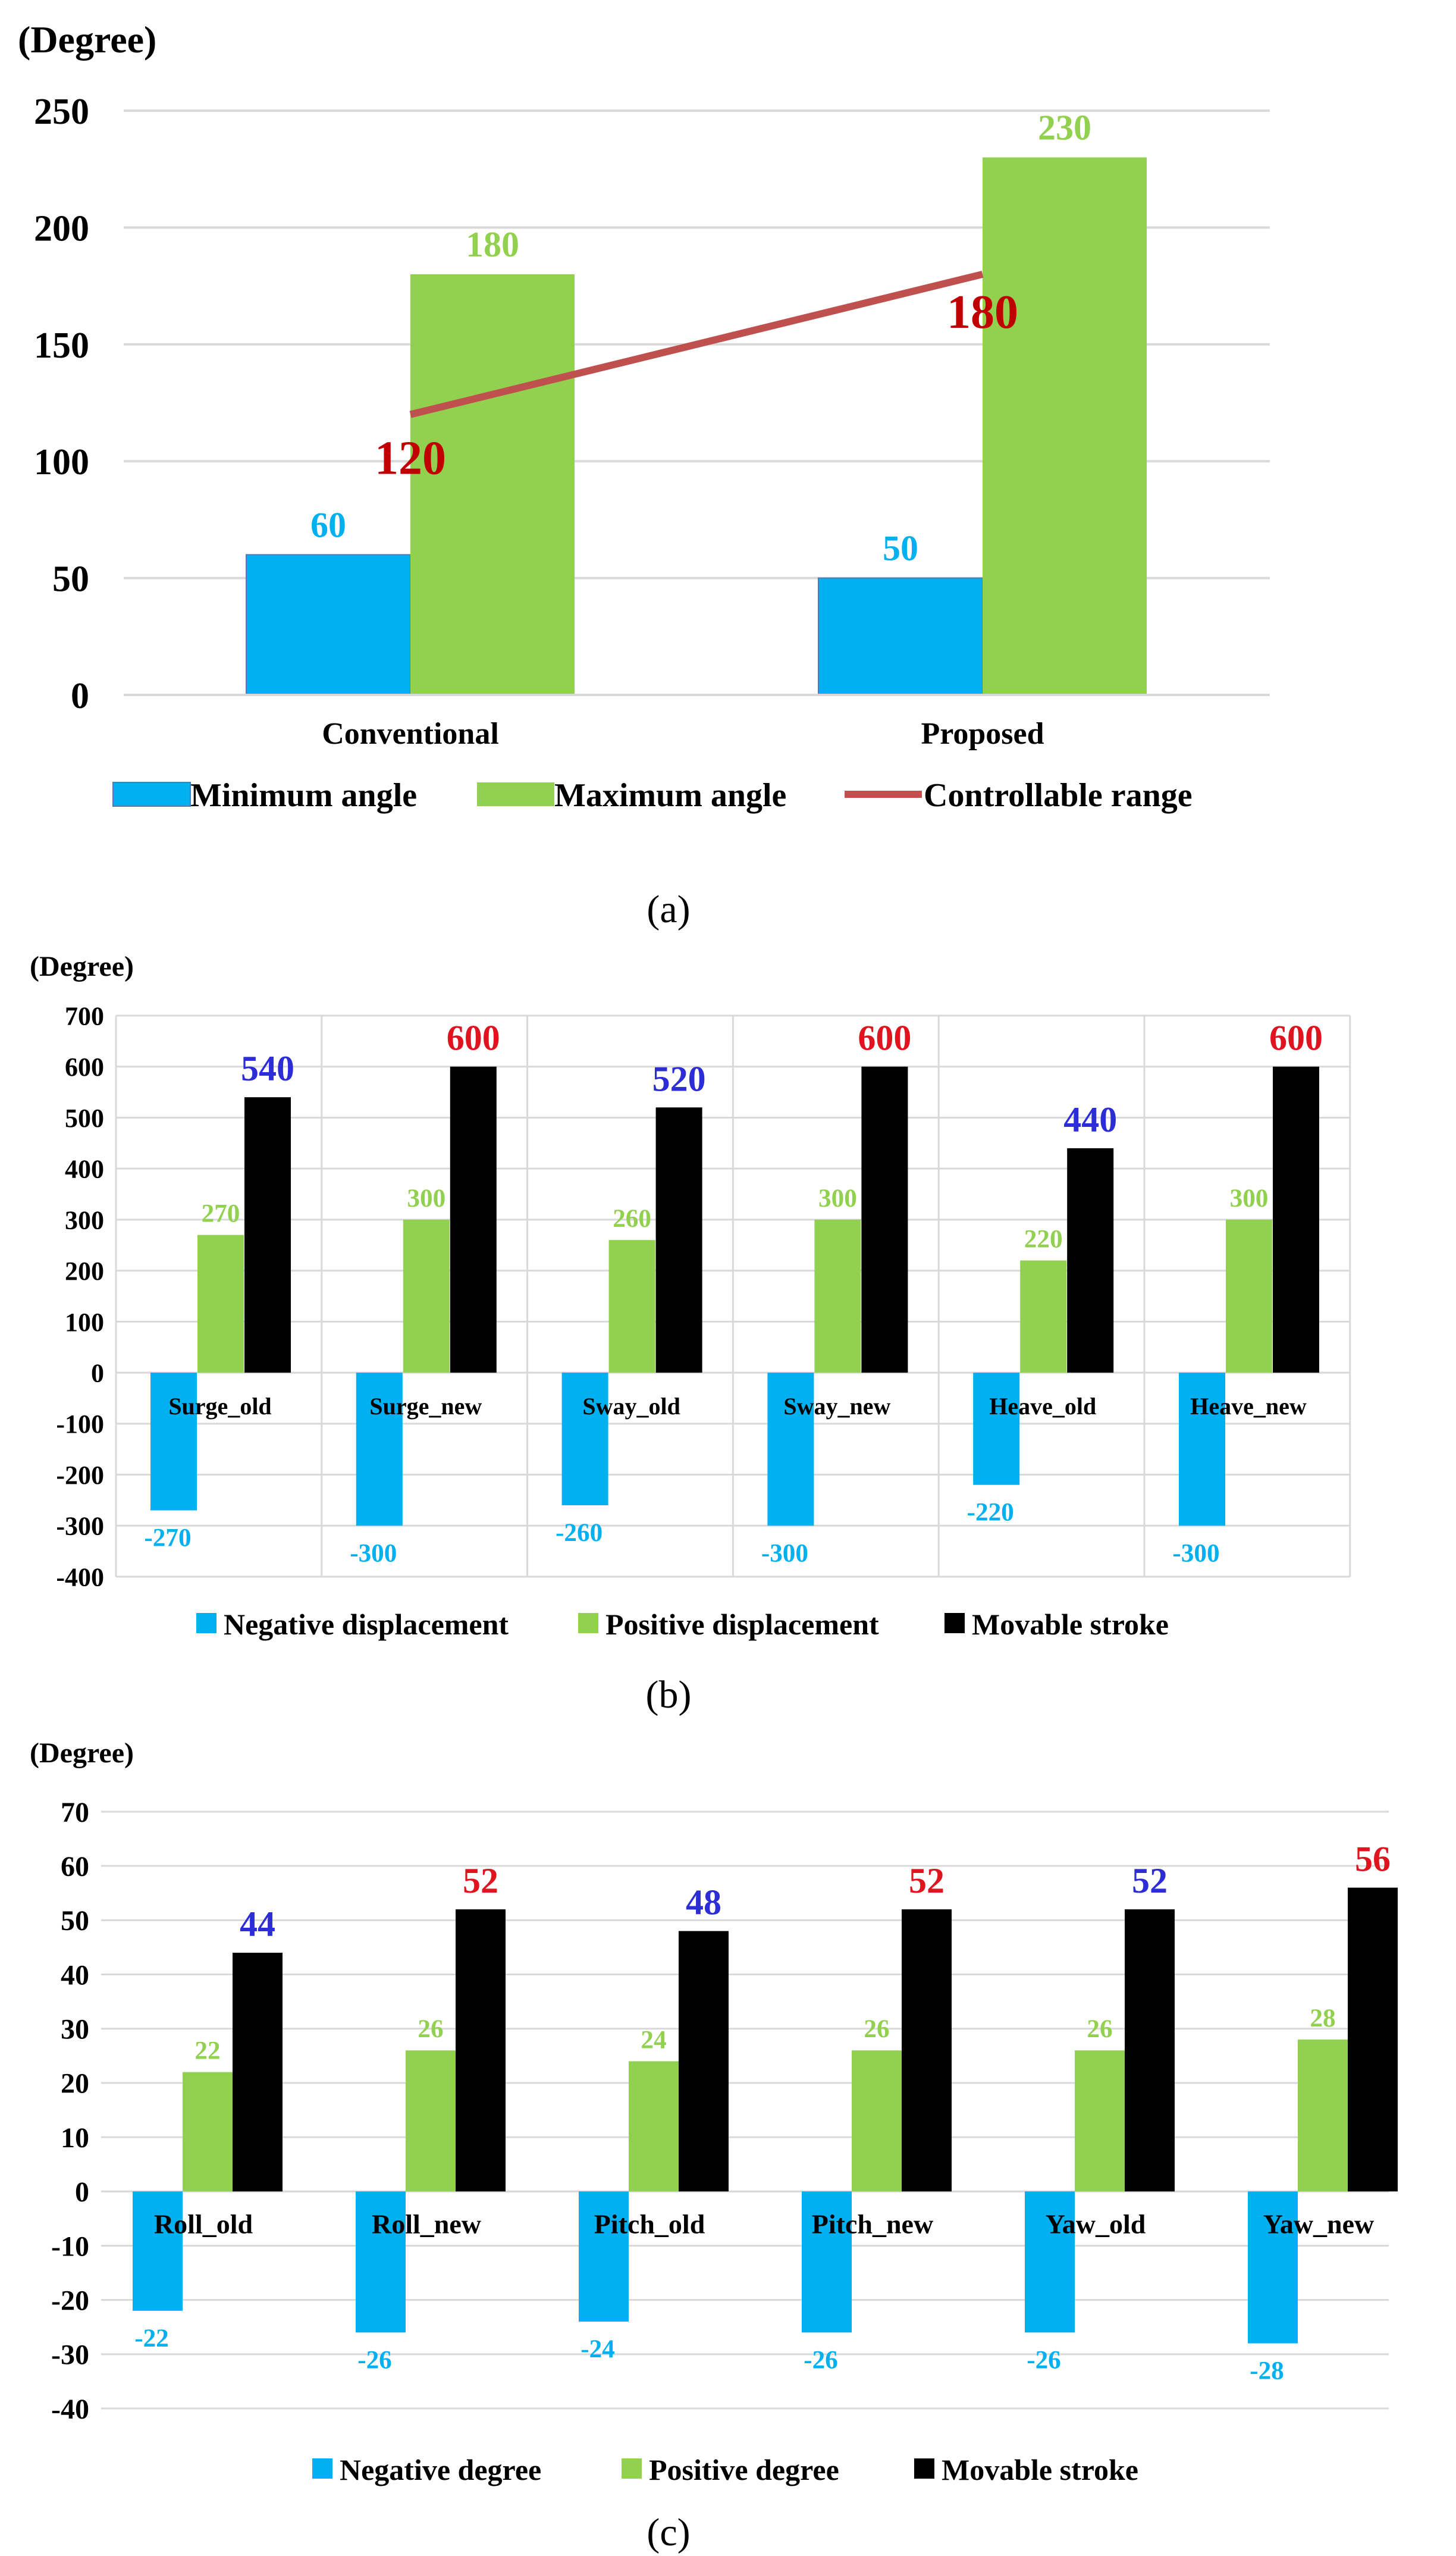  What do you see at coordinates (480, 1880) in the screenshot?
I see `data-label-movable-stroke: 52` at bounding box center [480, 1880].